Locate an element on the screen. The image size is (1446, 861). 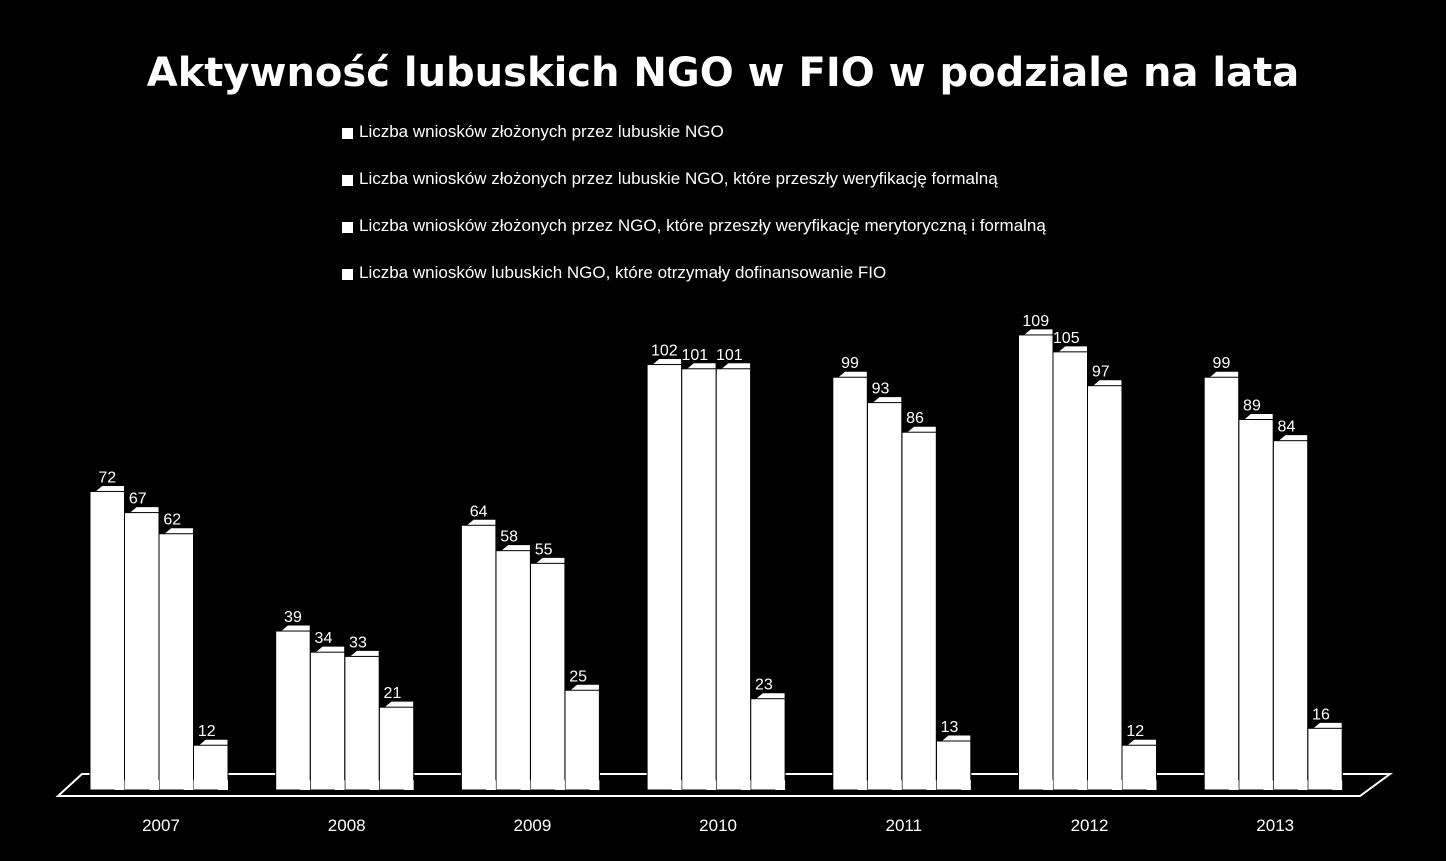
data-label-2013-series-1: 99 is located at coordinates (1222, 363).